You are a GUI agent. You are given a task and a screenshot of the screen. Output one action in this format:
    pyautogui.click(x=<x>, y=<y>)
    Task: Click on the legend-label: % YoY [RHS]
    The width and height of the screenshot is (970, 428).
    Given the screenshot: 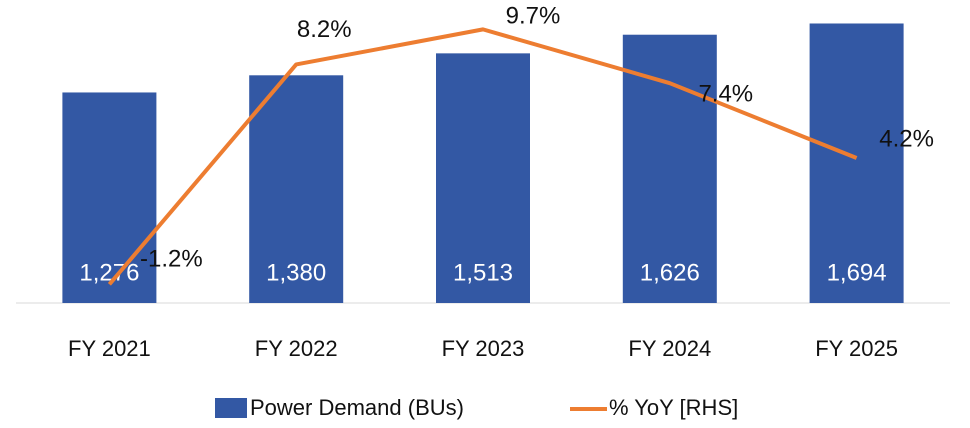 What is the action you would take?
    pyautogui.click(x=673, y=407)
    